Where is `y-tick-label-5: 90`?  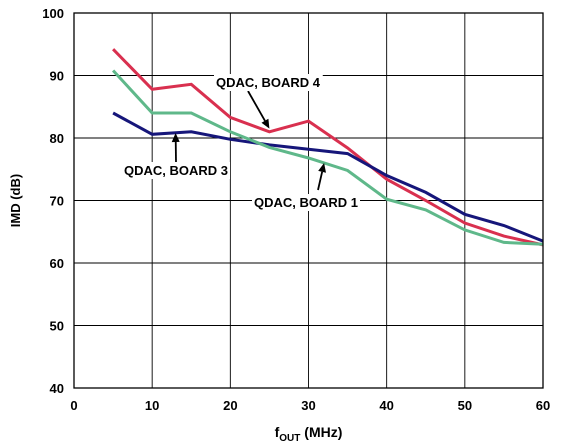
y-tick-label-5: 90 is located at coordinates (57, 76).